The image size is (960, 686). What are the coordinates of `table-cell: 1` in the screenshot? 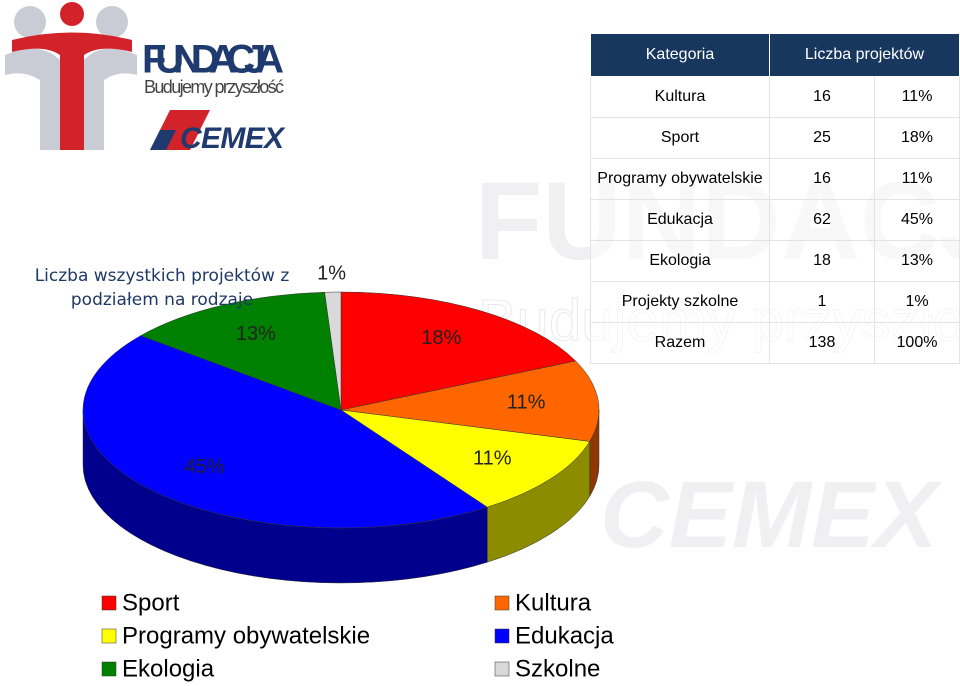 It's located at (822, 302).